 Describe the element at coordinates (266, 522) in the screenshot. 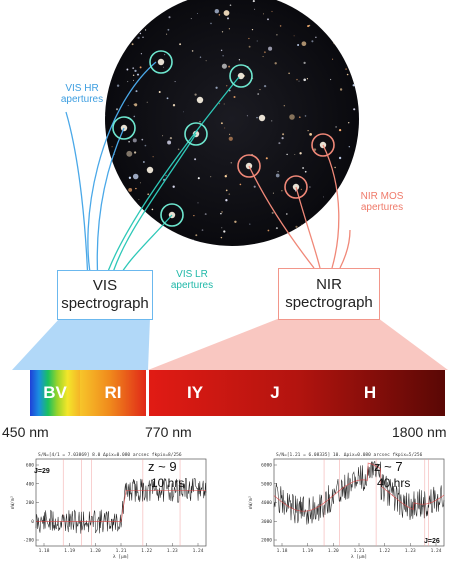

I see `y-tick-label: 3000` at that location.